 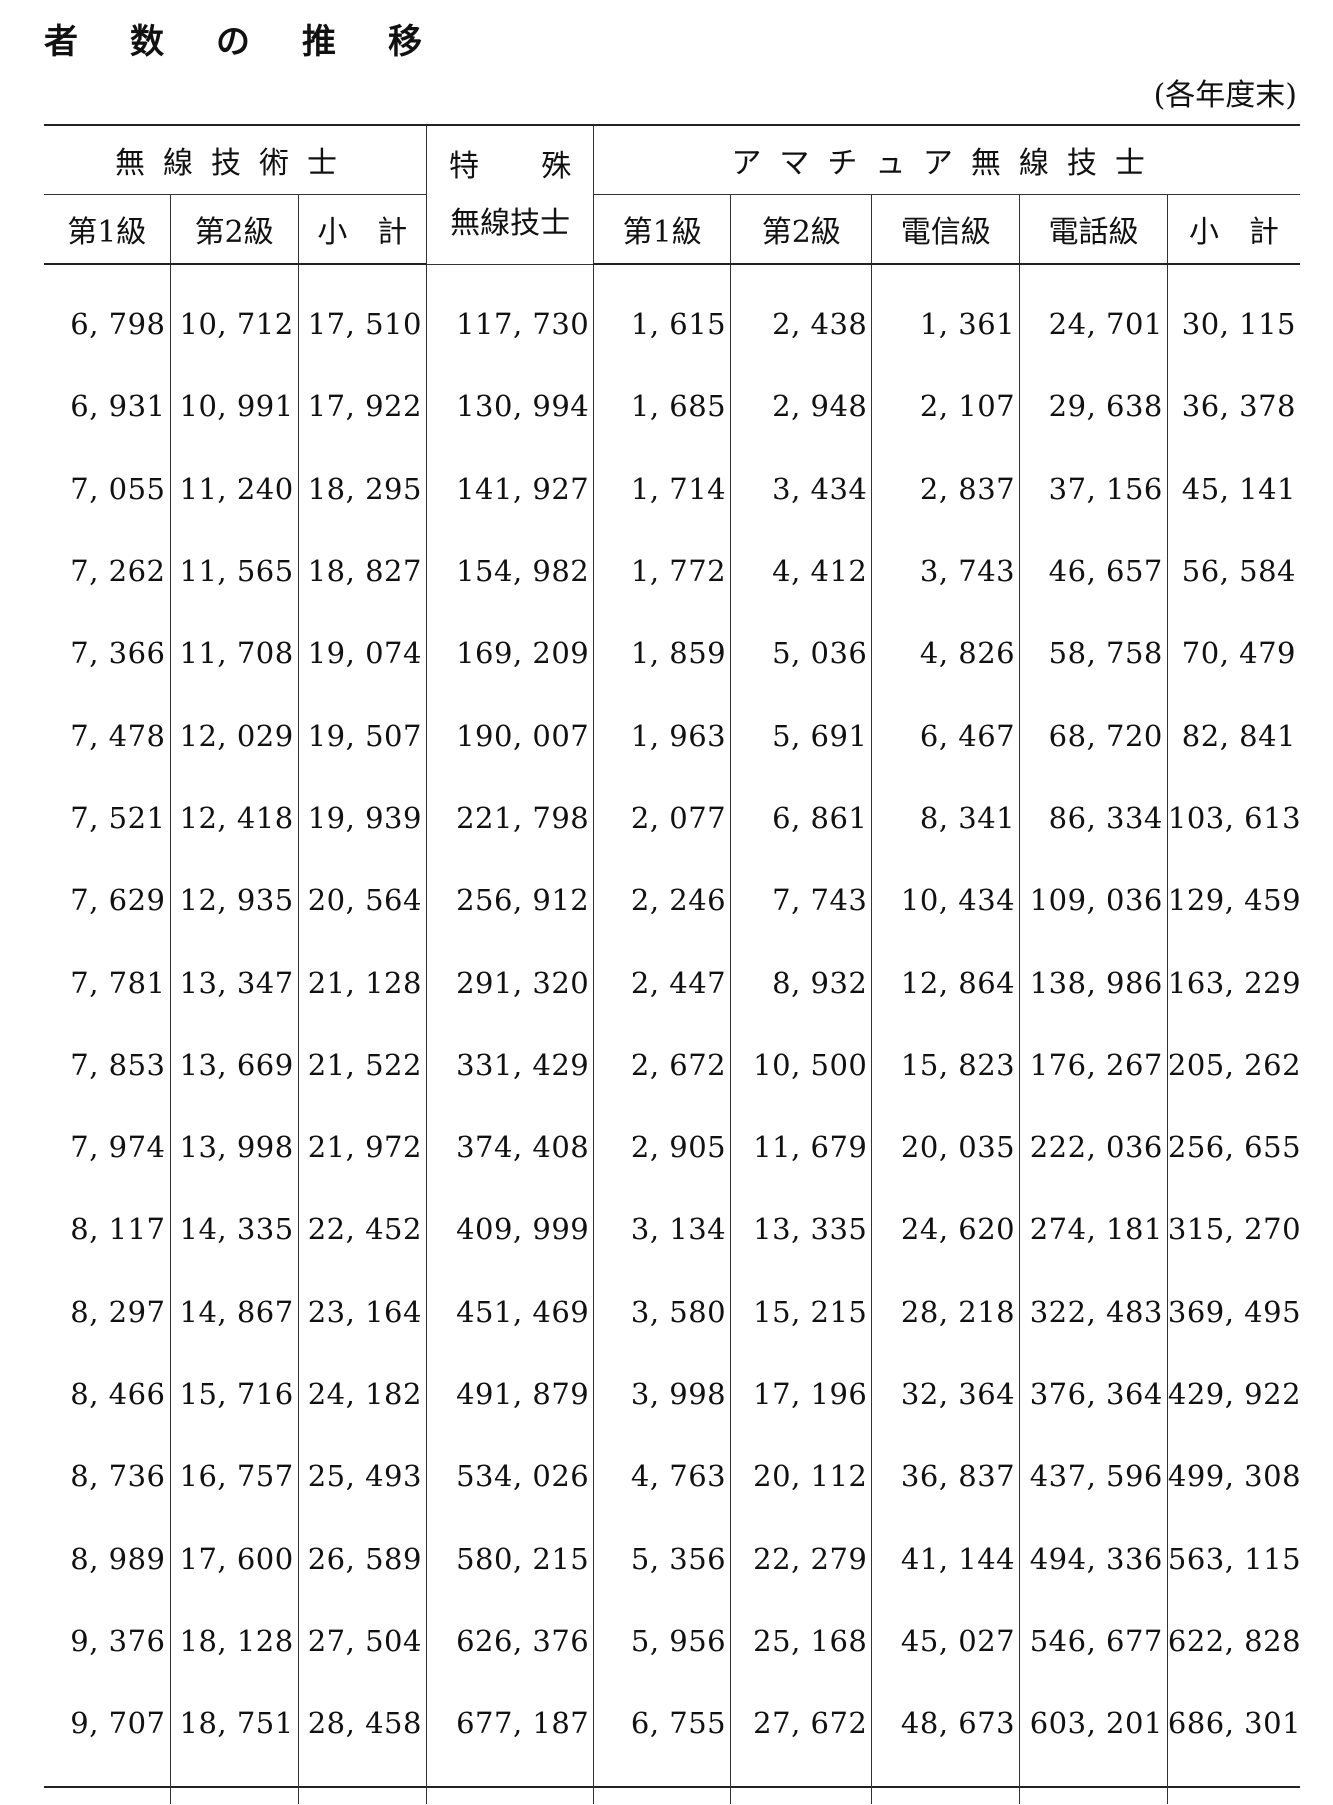 I want to click on cell-special-operator: 626, 376, so click(x=510, y=1641).